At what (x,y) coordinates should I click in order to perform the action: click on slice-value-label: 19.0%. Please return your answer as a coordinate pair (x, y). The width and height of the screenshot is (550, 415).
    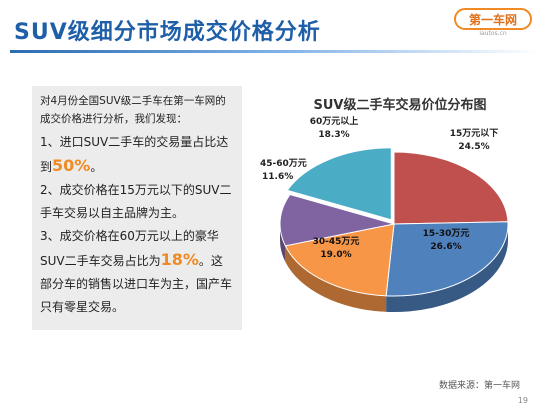
    Looking at the image, I should click on (335, 255).